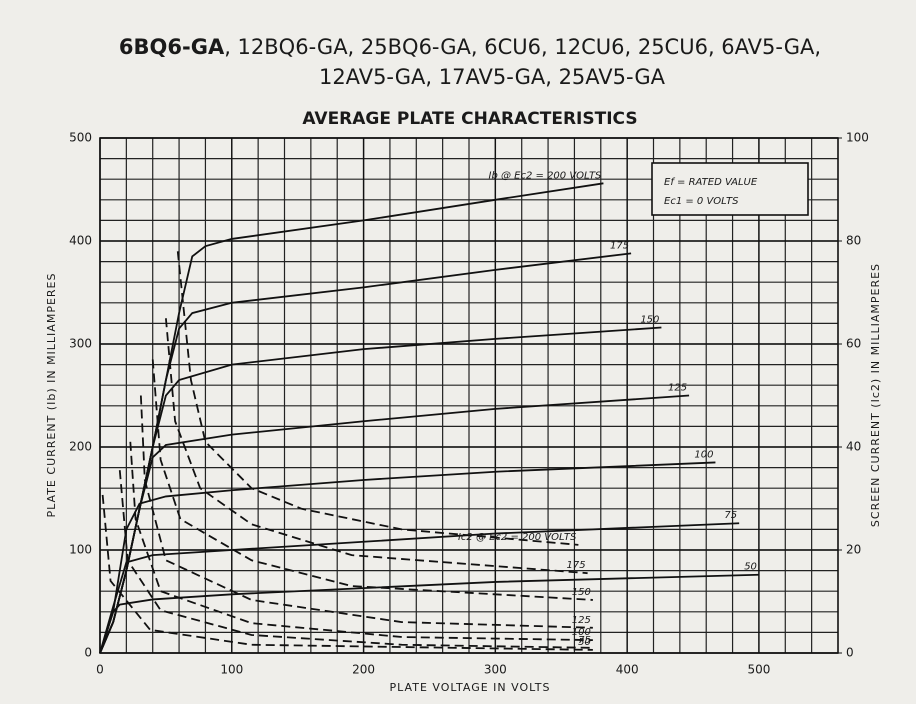 The height and width of the screenshot is (704, 916). I want to click on x-tick-label: 100, so click(231, 670).